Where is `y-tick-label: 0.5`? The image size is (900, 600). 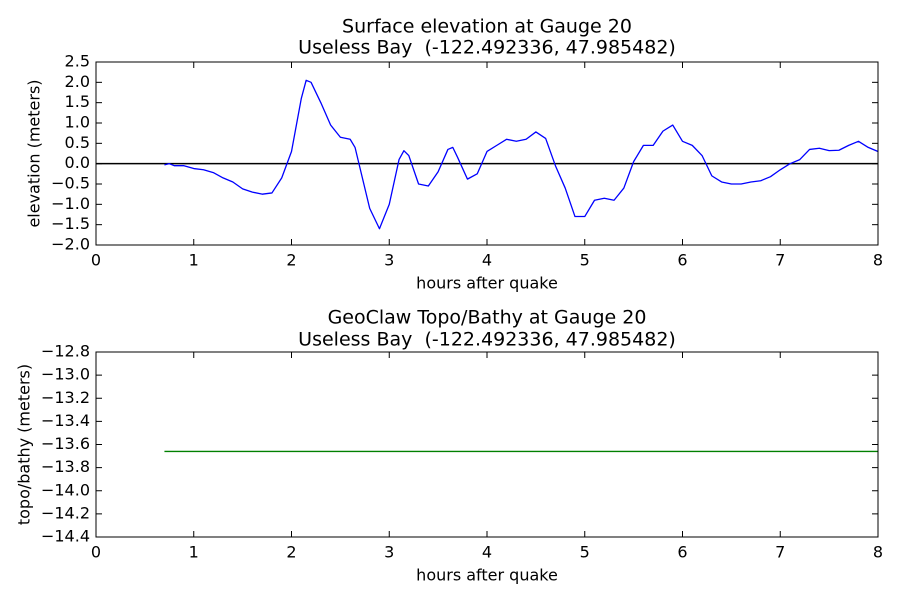 y-tick-label: 0.5 is located at coordinates (77, 142).